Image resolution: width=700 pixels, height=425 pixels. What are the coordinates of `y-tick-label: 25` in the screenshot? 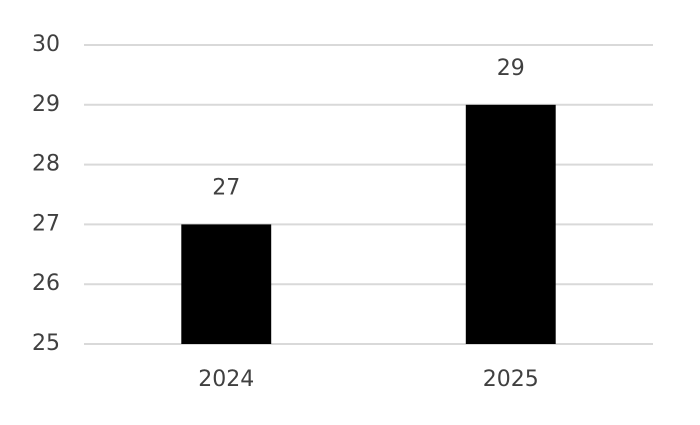 It's located at (46, 343).